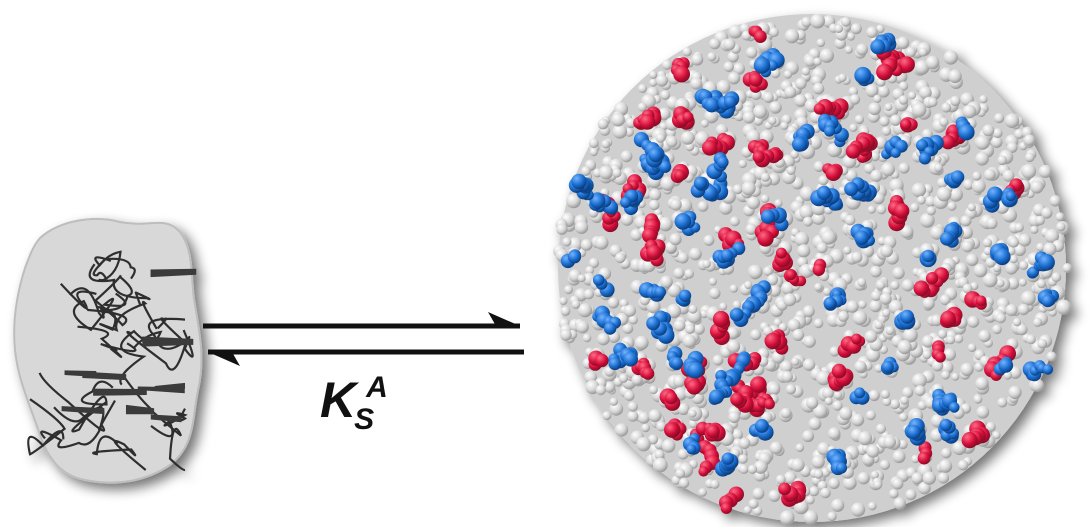 Image resolution: width=1090 pixels, height=527 pixels. Describe the element at coordinates (161, 390) in the screenshot. I see `beta-sheet` at that location.